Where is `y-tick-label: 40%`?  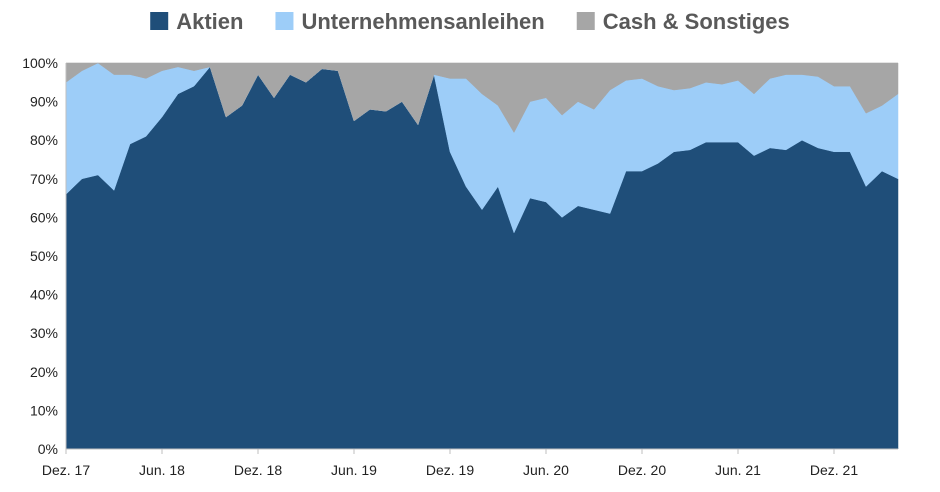
y-tick-label: 40% is located at coordinates (44, 295).